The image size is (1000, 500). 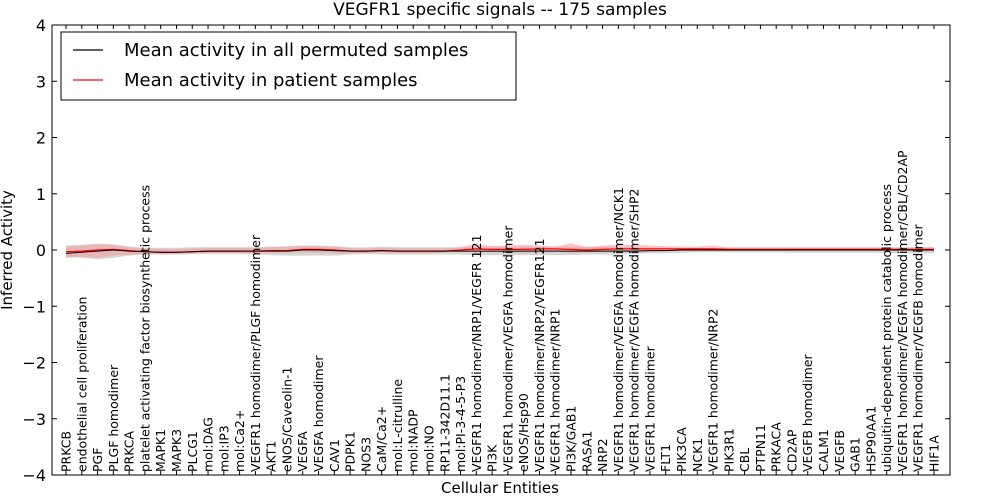 What do you see at coordinates (500, 10) in the screenshot?
I see `chart-title: VEGFR1 specific signals -- 175 samples` at bounding box center [500, 10].